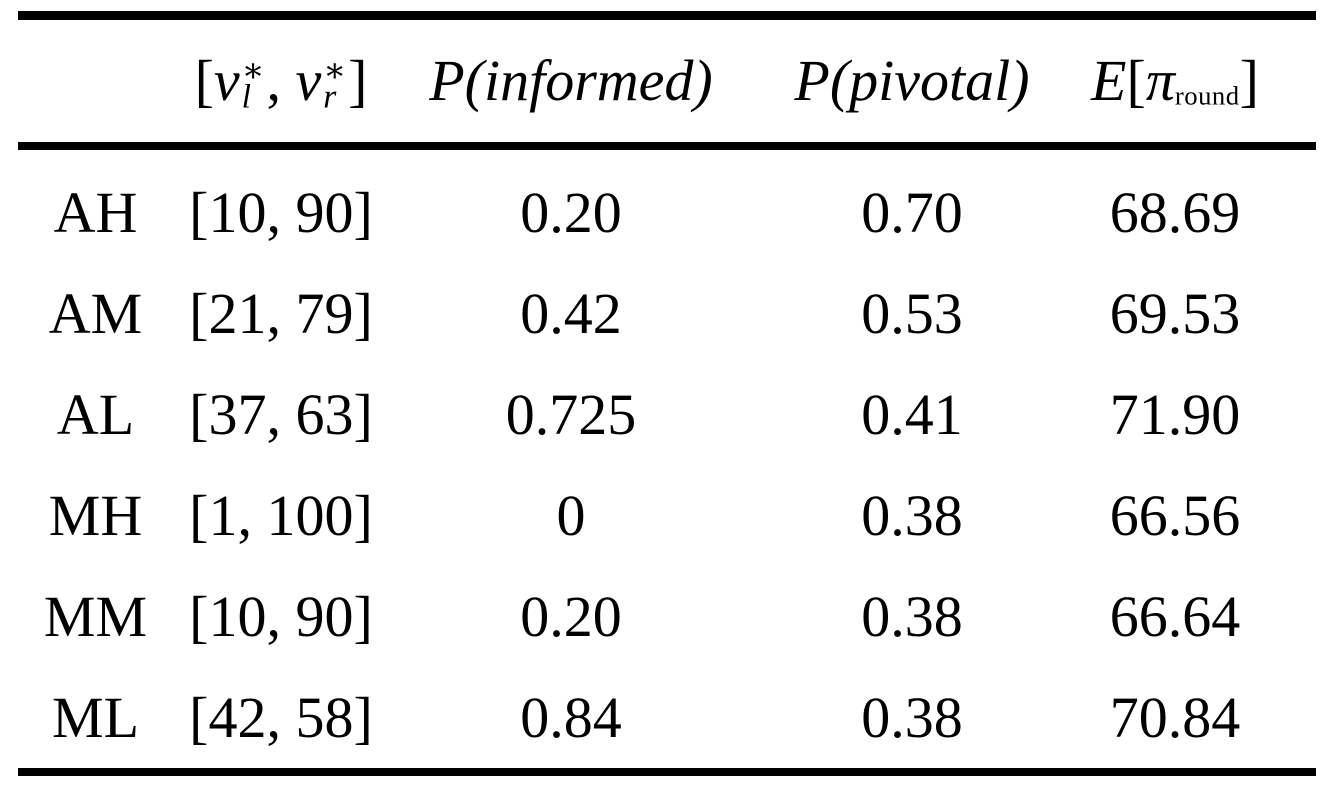 The width and height of the screenshot is (1336, 794). Describe the element at coordinates (648, 616) in the screenshot. I see `table-row-mm: MM [10, 90] 0.20 0.38 66.64` at that location.